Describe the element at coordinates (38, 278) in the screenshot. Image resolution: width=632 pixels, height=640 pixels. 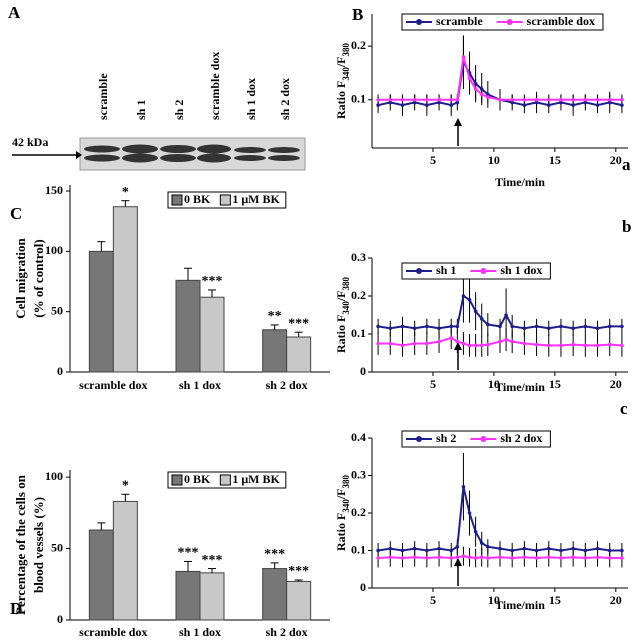
I see `y-axis-title: (% of control)` at that location.